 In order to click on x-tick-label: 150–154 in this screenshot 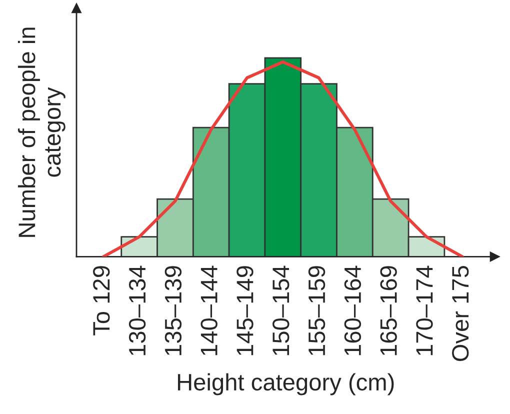, I will do `click(281, 311)`.